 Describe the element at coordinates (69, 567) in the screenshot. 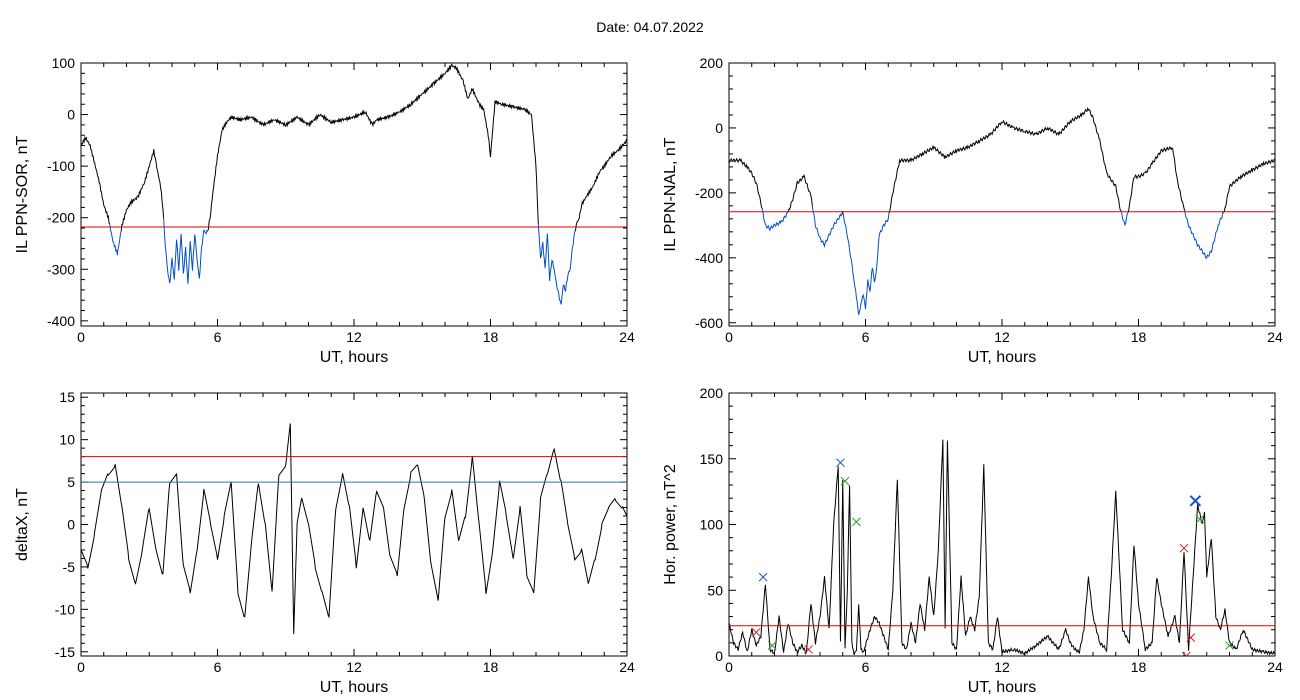

I see `y-tick-label: -5` at that location.